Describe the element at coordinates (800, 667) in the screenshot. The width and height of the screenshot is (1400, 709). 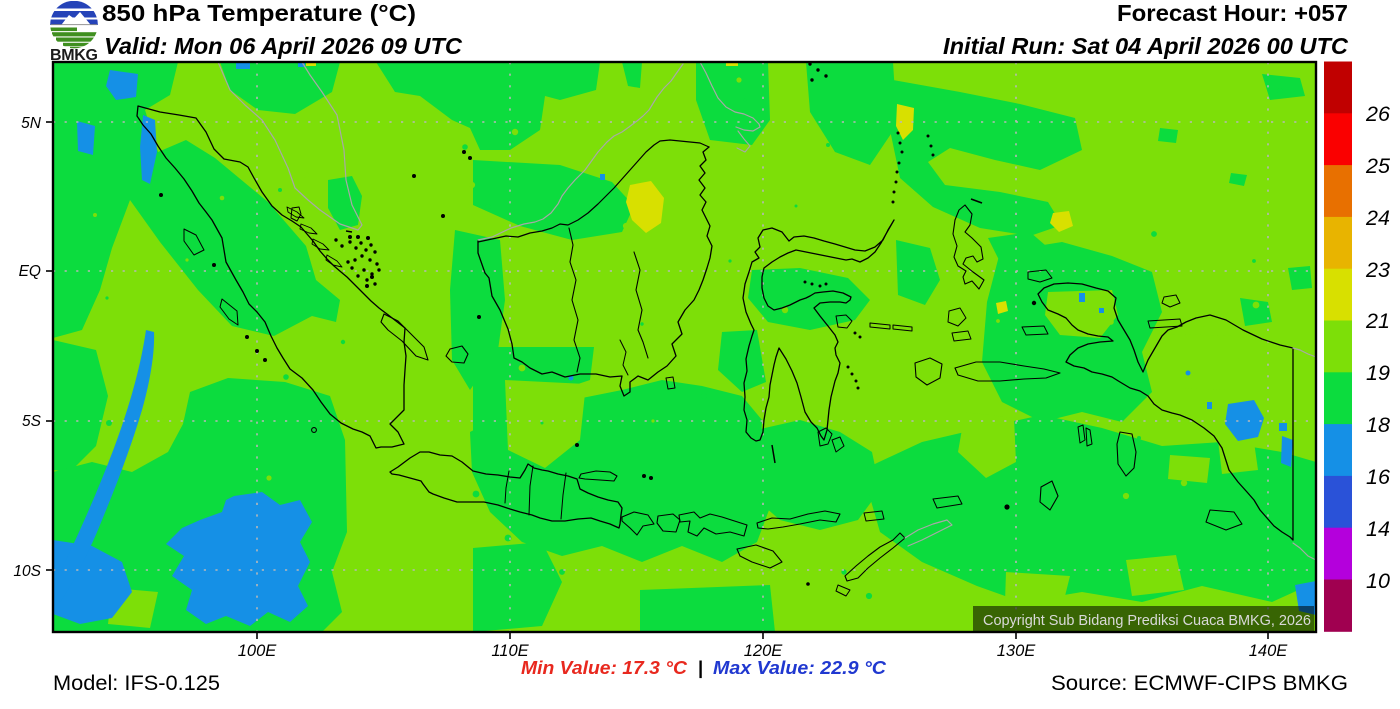
I see `svg-text: Max Value: 22.9 °C` at that location.